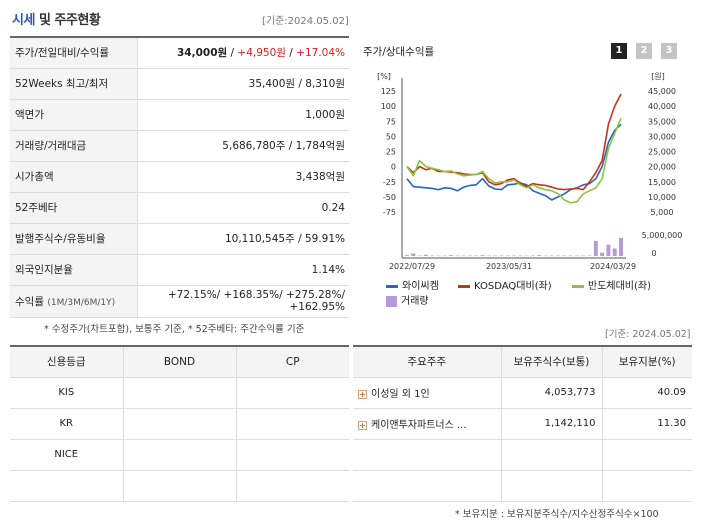 This screenshot has height=525, width=702. I want to click on chart-title: 주가/상대수익률, so click(399, 52).